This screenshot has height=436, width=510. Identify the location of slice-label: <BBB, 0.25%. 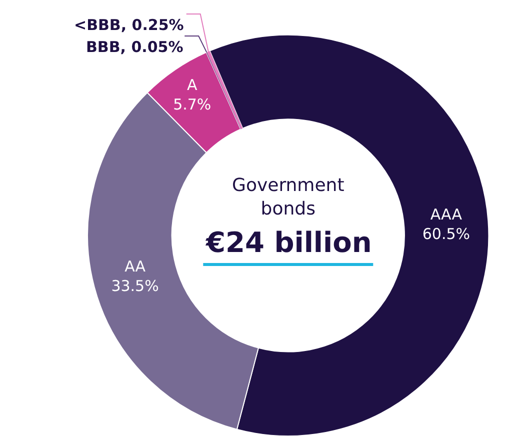
(129, 25).